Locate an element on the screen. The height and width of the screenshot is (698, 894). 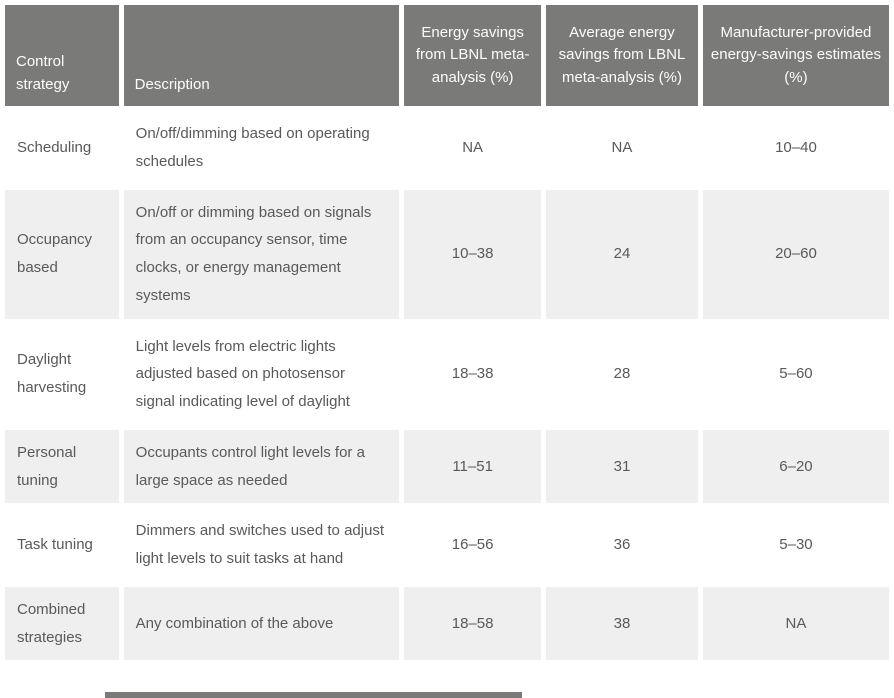
cell-manufacturer-estimate: 10–40 is located at coordinates (795, 148).